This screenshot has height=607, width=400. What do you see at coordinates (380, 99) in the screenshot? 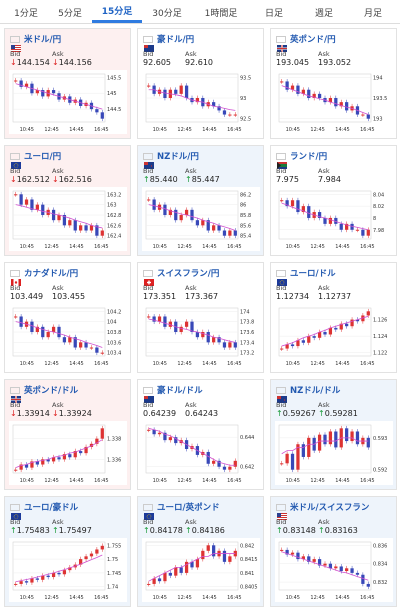
I see `y-tick-label: 193.5` at bounding box center [380, 99].